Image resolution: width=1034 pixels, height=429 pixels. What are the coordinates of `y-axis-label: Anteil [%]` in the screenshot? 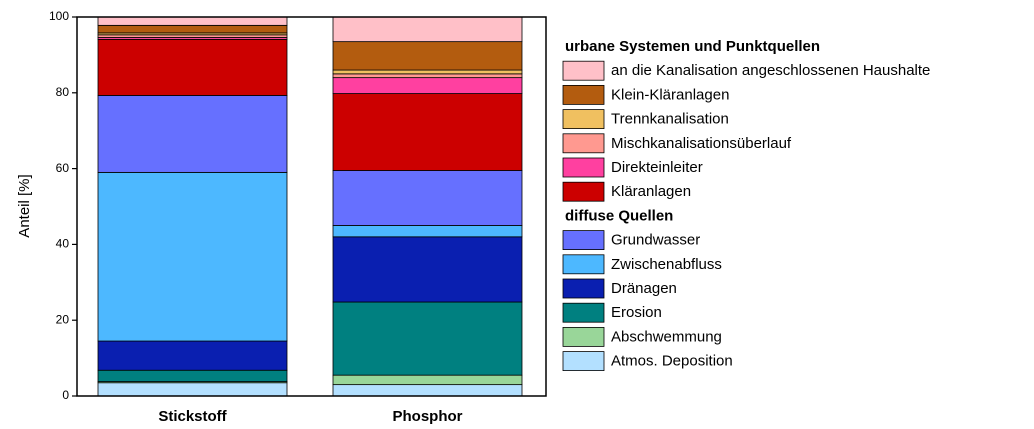 It's located at (24, 205).